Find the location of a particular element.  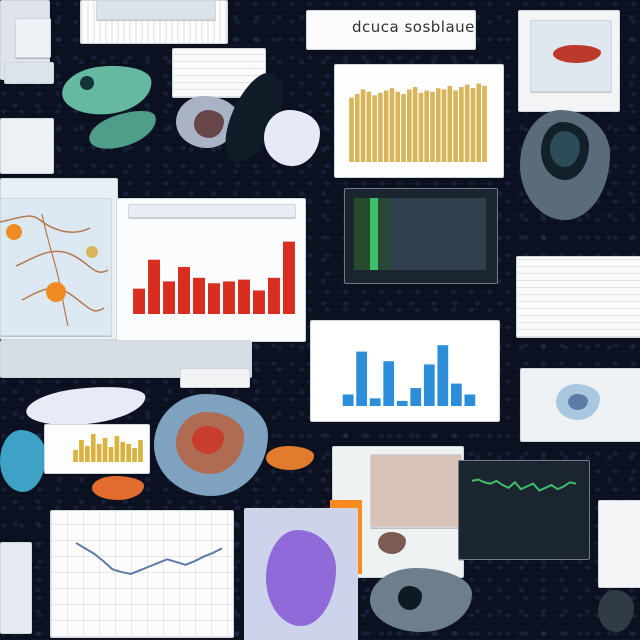

green-waveform is located at coordinates (524, 485).